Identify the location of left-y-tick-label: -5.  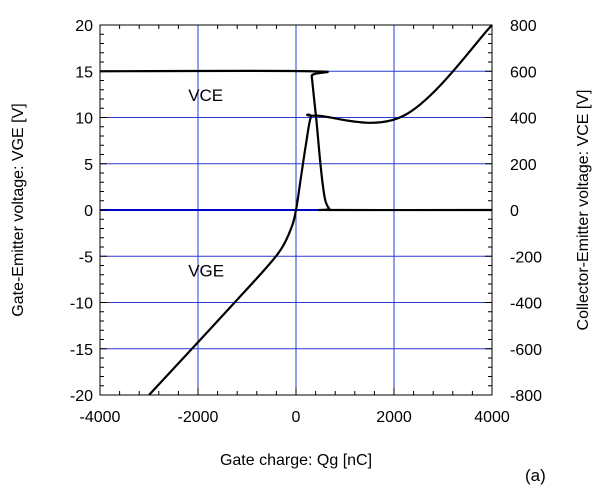
(86, 257).